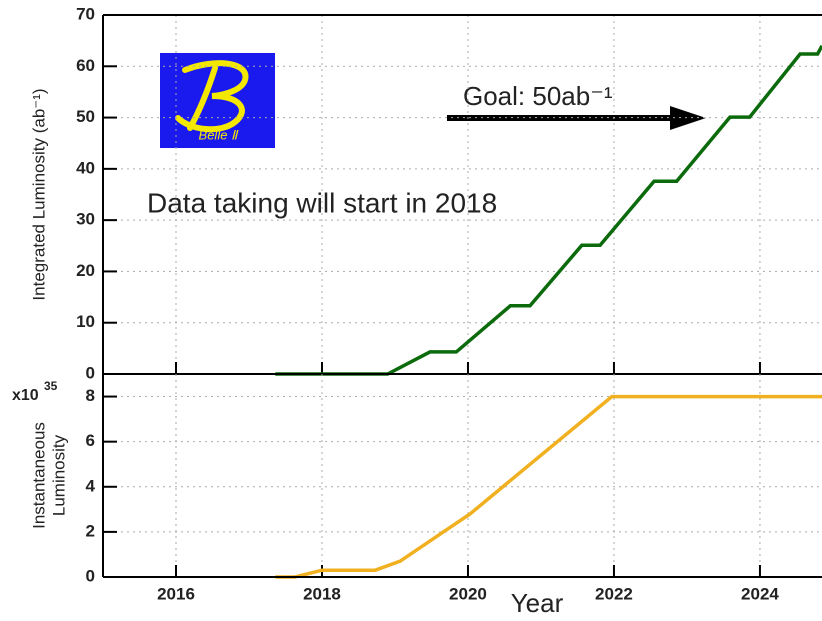 Image resolution: width=822 pixels, height=621 pixels. What do you see at coordinates (58, 475) in the screenshot?
I see `y-axis-label: Luminosity` at bounding box center [58, 475].